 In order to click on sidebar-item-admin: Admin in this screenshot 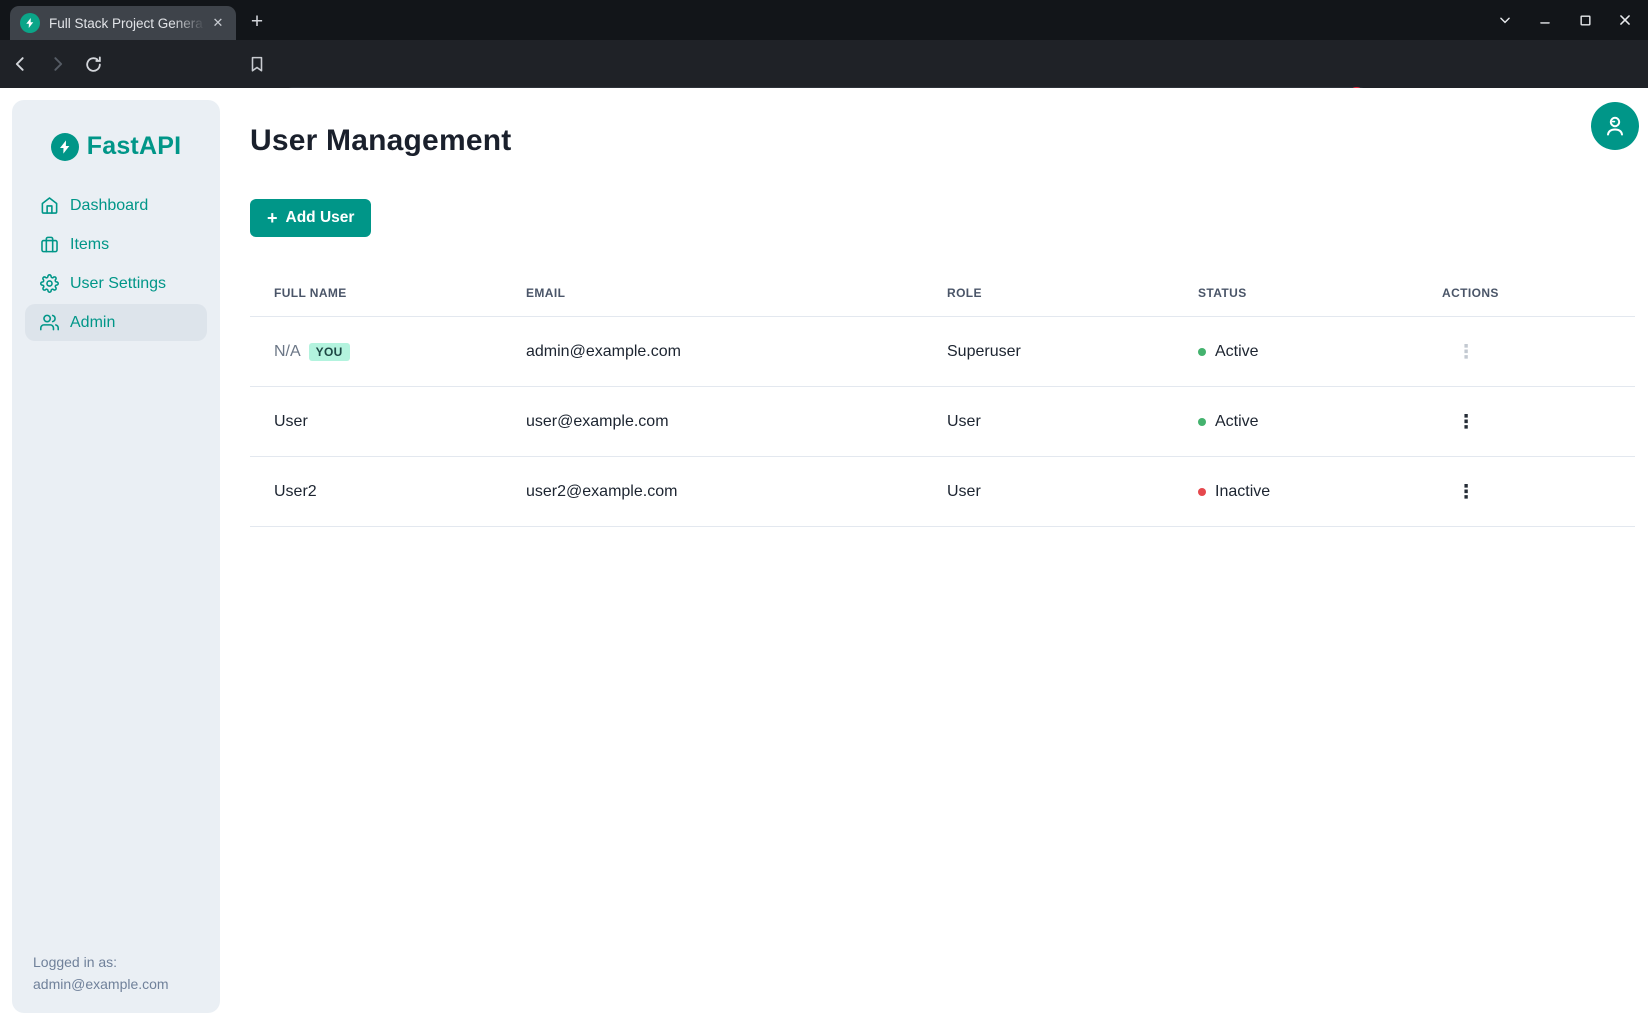, I will do `click(116, 322)`.